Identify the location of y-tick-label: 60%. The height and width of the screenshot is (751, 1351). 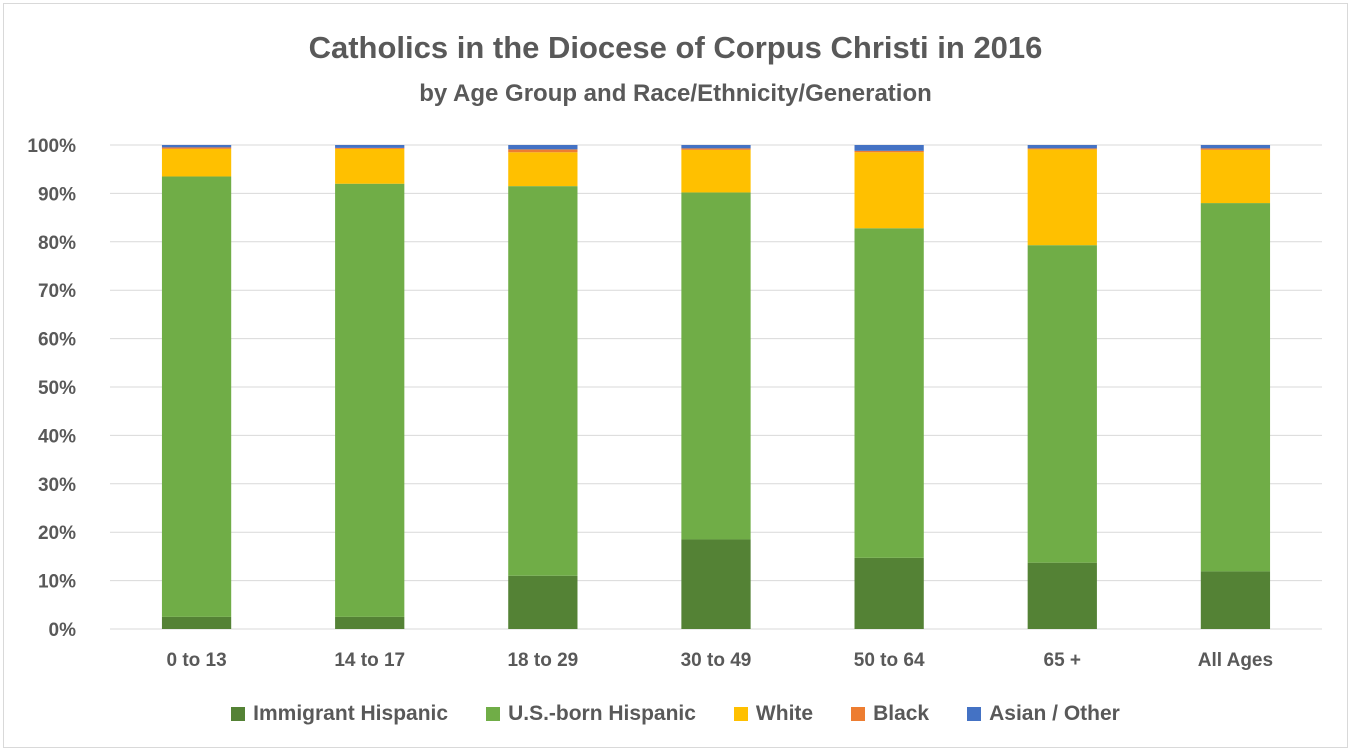
(57, 340).